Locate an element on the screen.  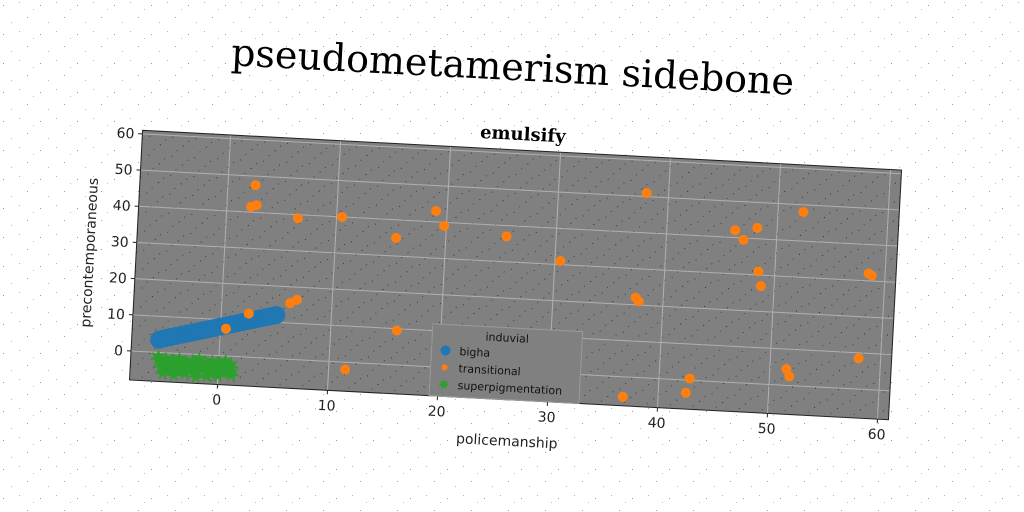
x-tick-label: 30 is located at coordinates (546, 417).